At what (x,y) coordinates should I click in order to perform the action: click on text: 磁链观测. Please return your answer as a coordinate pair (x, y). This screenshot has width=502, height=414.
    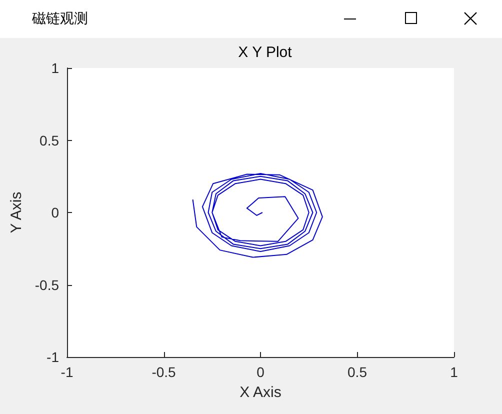
    Looking at the image, I should click on (60, 19).